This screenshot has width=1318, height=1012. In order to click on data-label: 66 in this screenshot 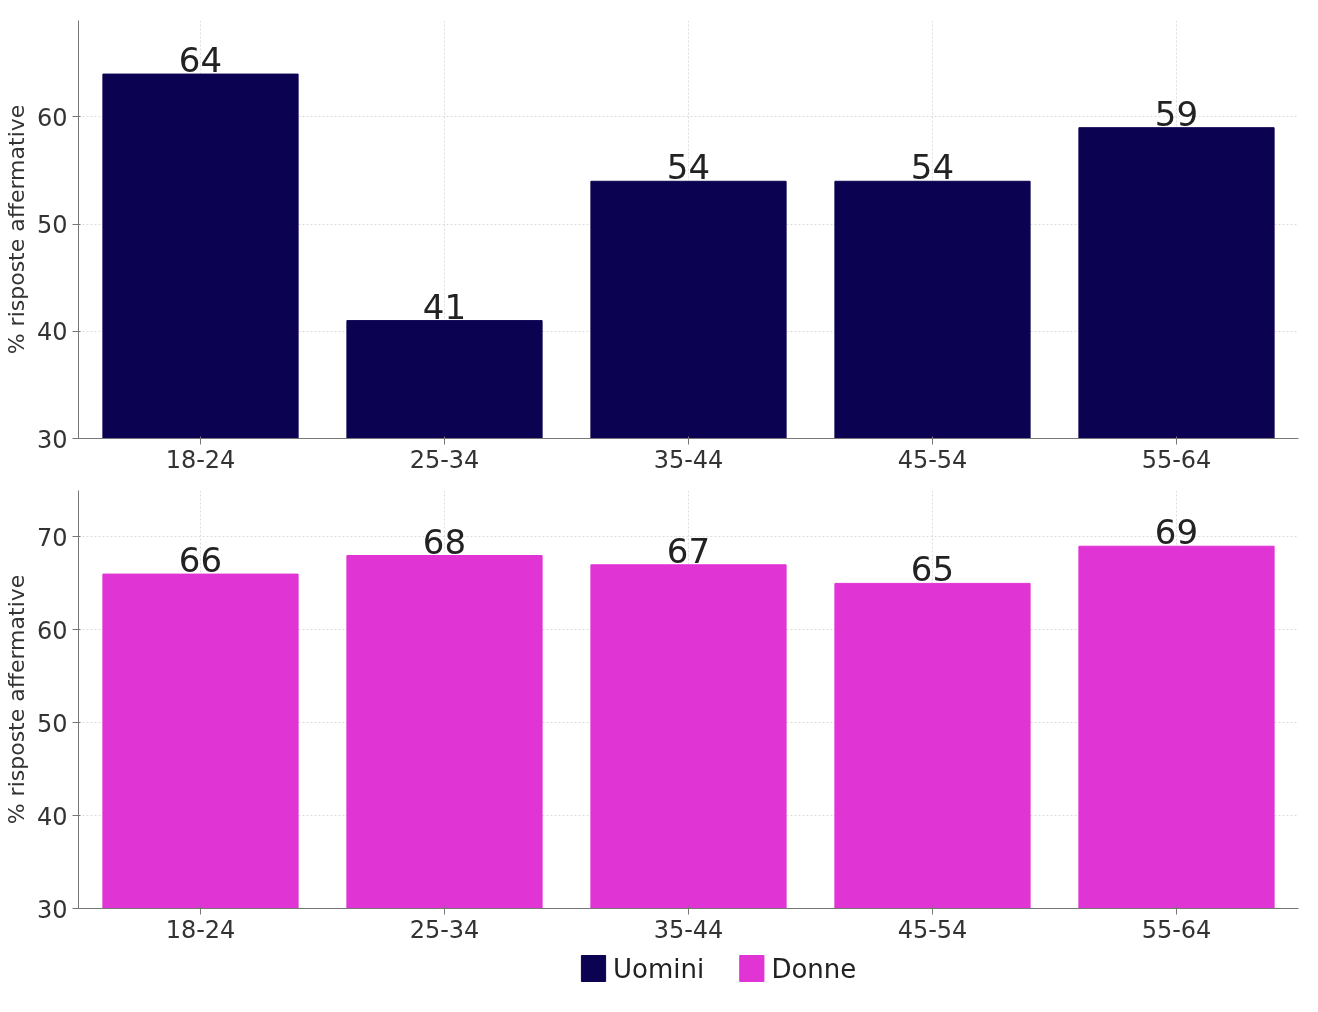, I will do `click(200, 560)`.